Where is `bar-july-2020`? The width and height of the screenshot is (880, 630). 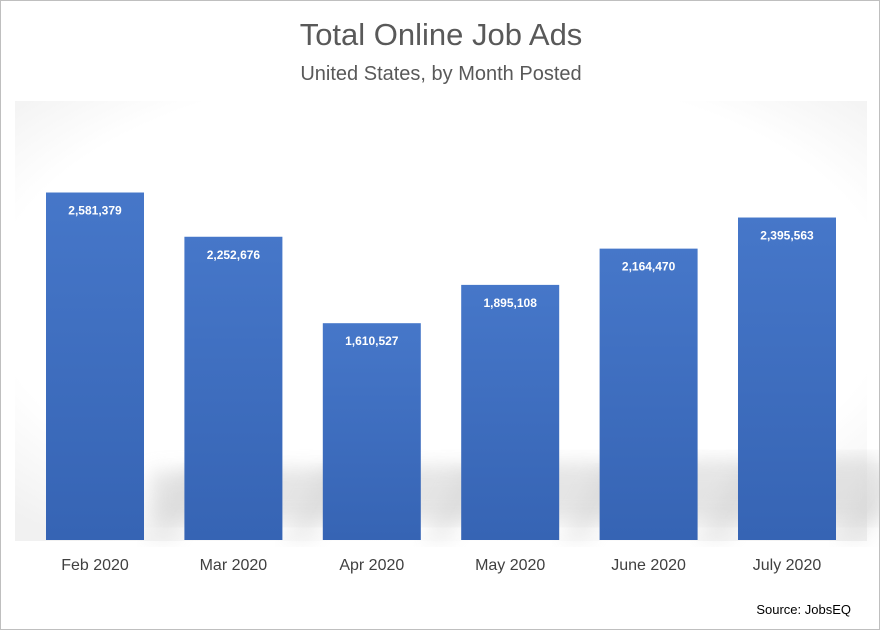 bar-july-2020 is located at coordinates (787, 378).